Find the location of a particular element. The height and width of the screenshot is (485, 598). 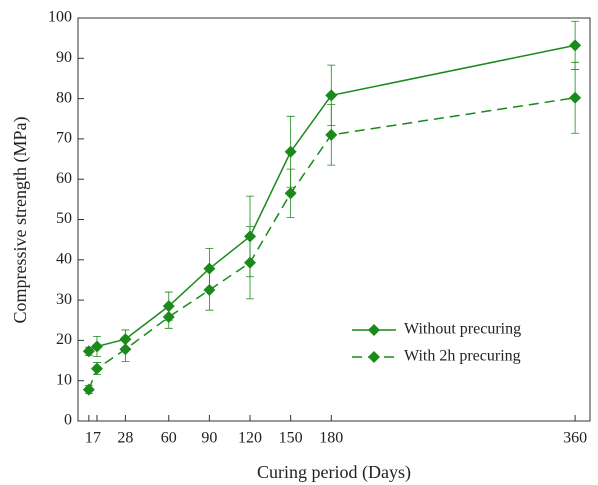

y-tick-label: 80 is located at coordinates (64, 97).